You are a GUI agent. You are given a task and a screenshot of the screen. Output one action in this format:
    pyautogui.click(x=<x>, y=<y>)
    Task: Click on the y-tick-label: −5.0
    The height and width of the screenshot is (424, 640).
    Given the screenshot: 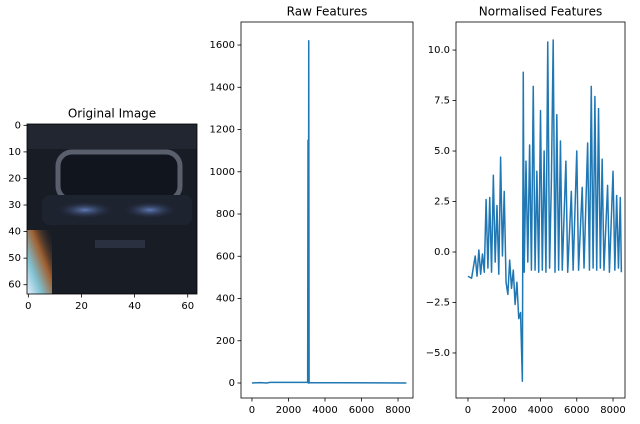 What is the action you would take?
    pyautogui.click(x=438, y=353)
    